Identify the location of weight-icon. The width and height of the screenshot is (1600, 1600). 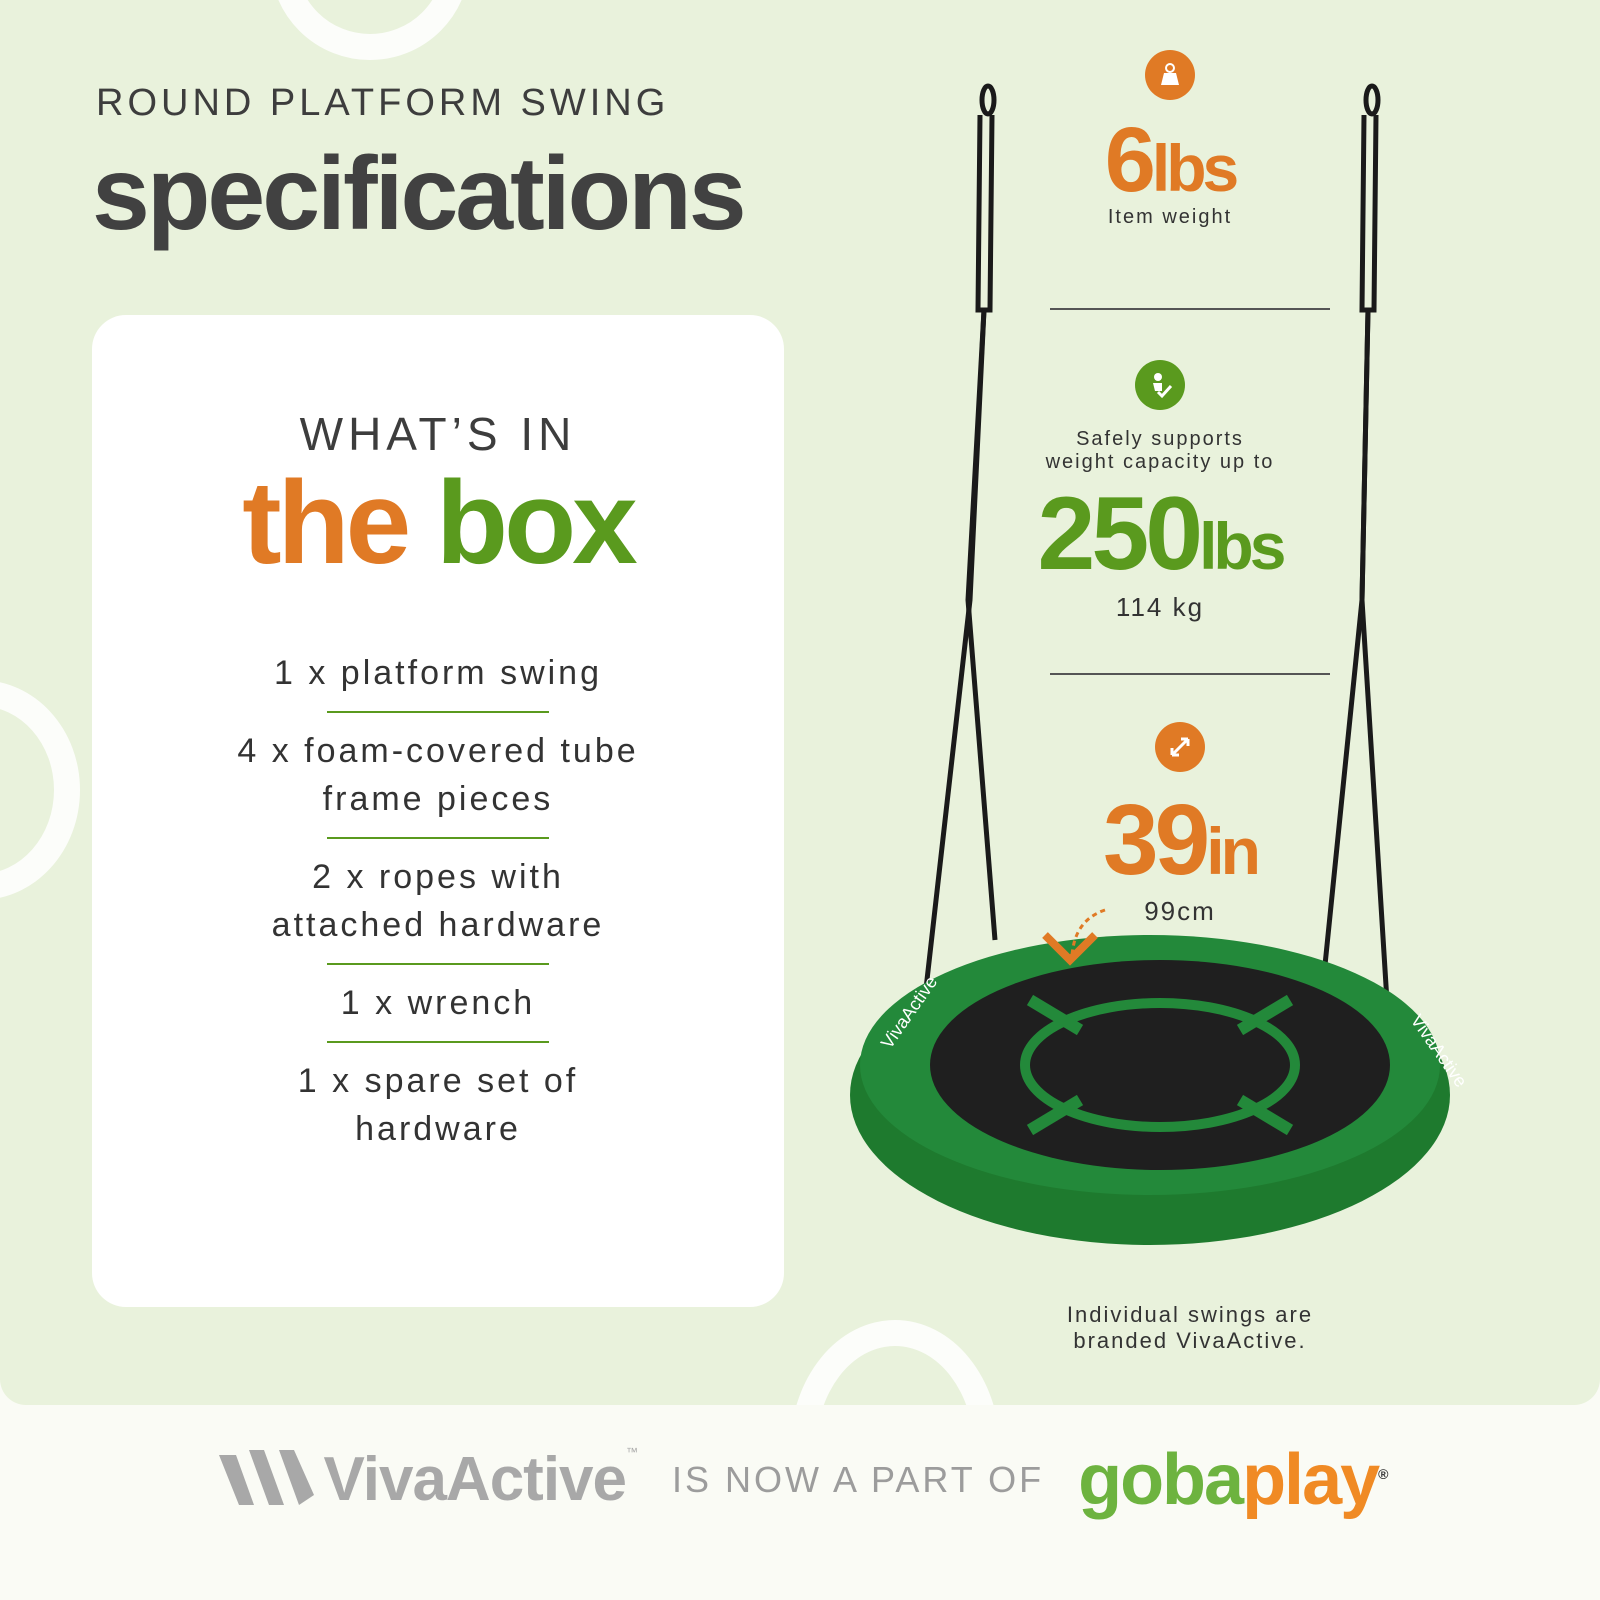
(1170, 75).